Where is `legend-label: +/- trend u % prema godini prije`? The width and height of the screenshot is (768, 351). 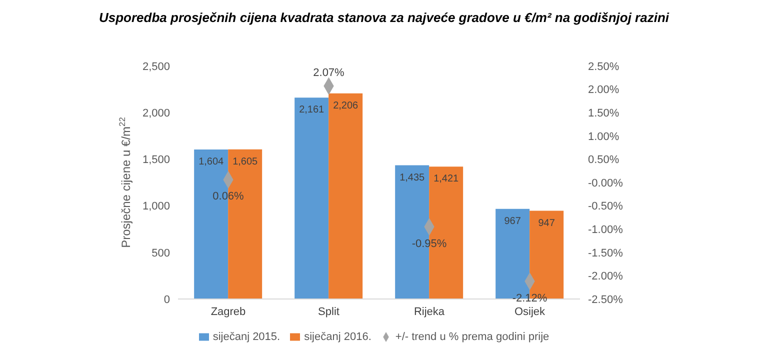
legend-label: +/- trend u % prema godini prije is located at coordinates (472, 337).